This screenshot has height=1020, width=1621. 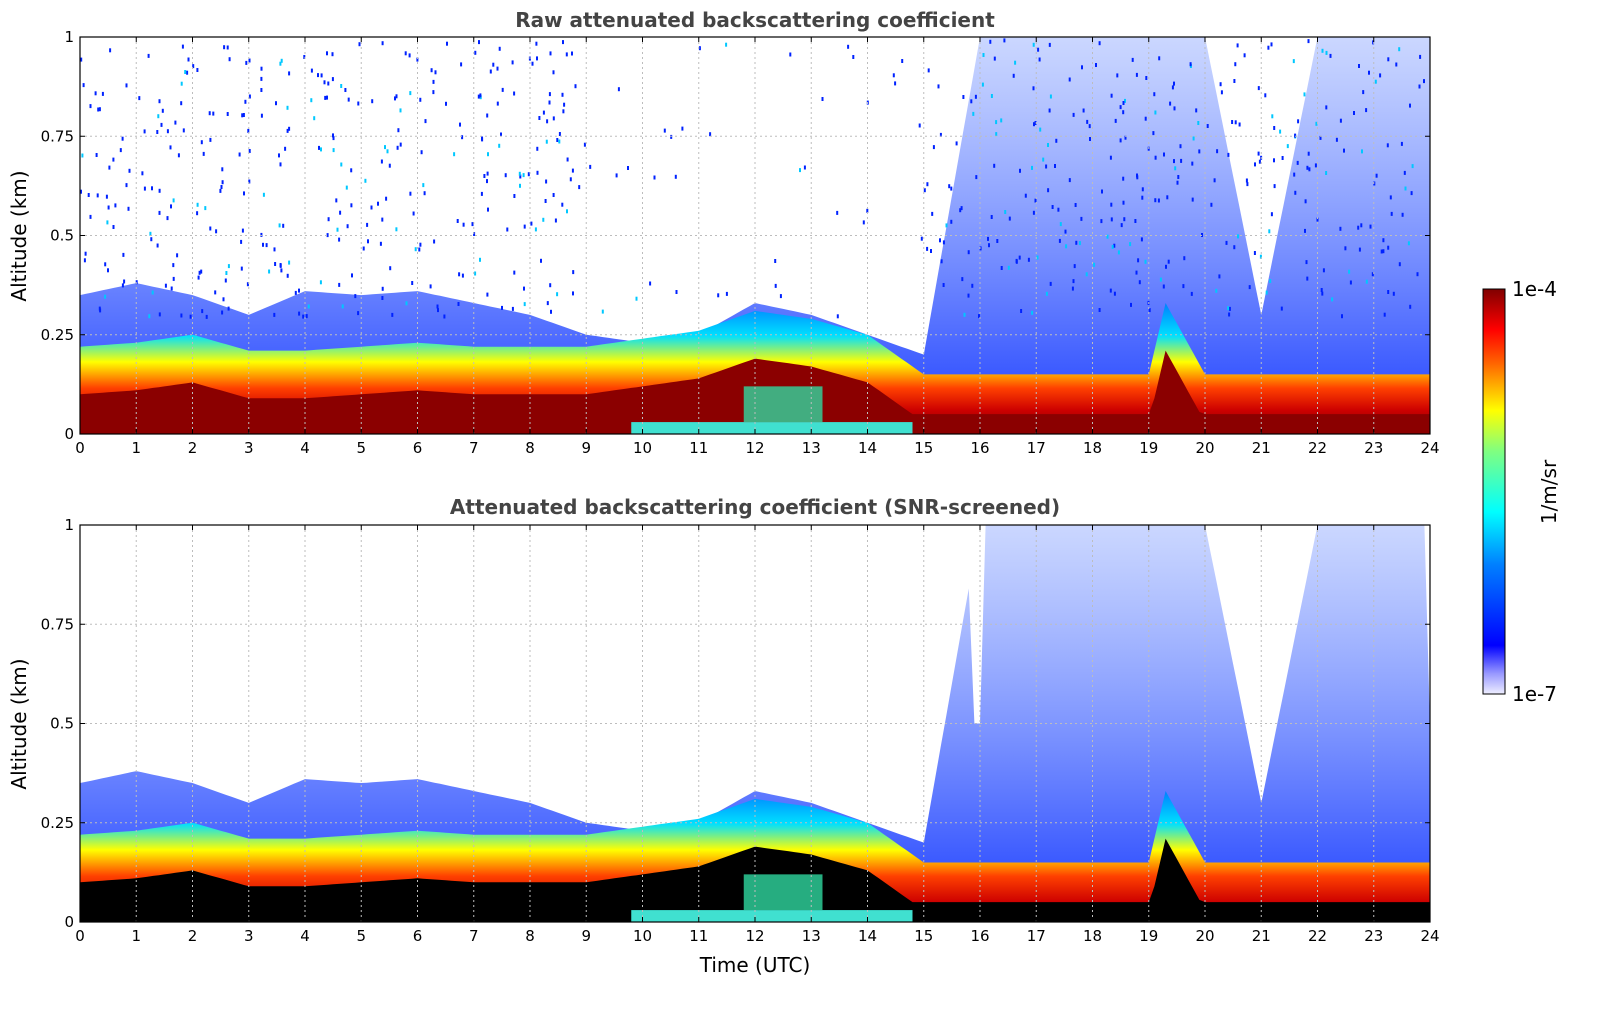 What do you see at coordinates (979, 936) in the screenshot?
I see `x-tick-label: 16` at bounding box center [979, 936].